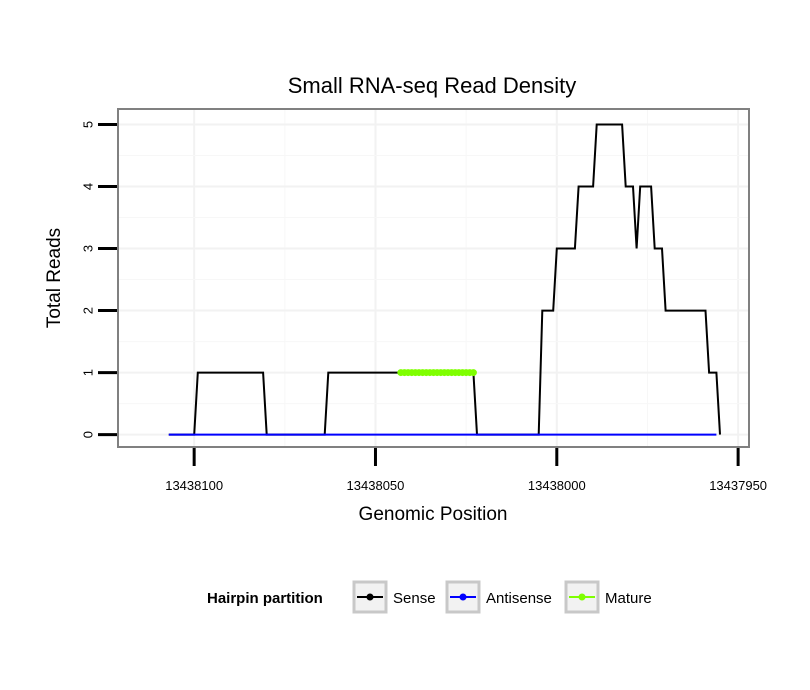  I want to click on legend-label-mature: Mature, so click(628, 598).